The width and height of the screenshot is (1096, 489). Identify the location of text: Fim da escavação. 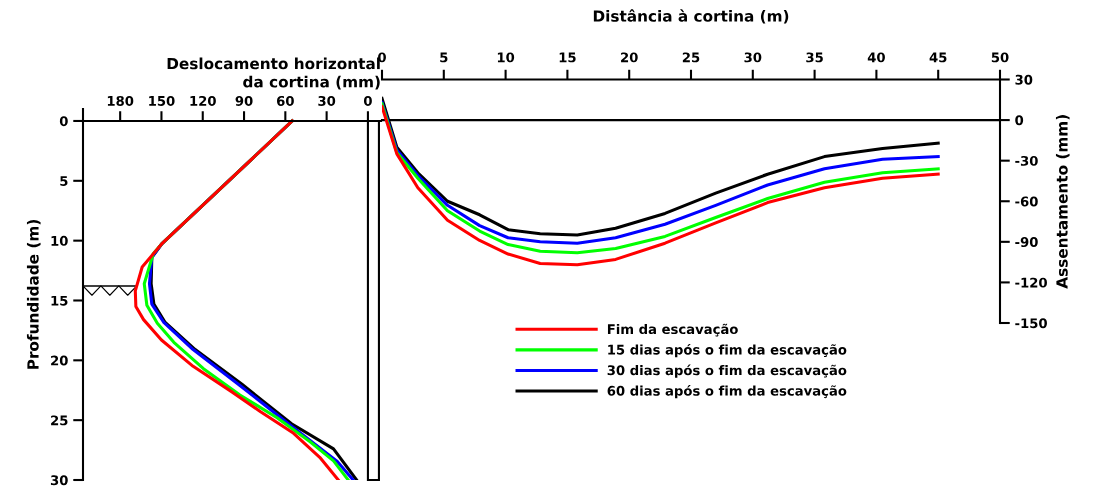
(672, 330).